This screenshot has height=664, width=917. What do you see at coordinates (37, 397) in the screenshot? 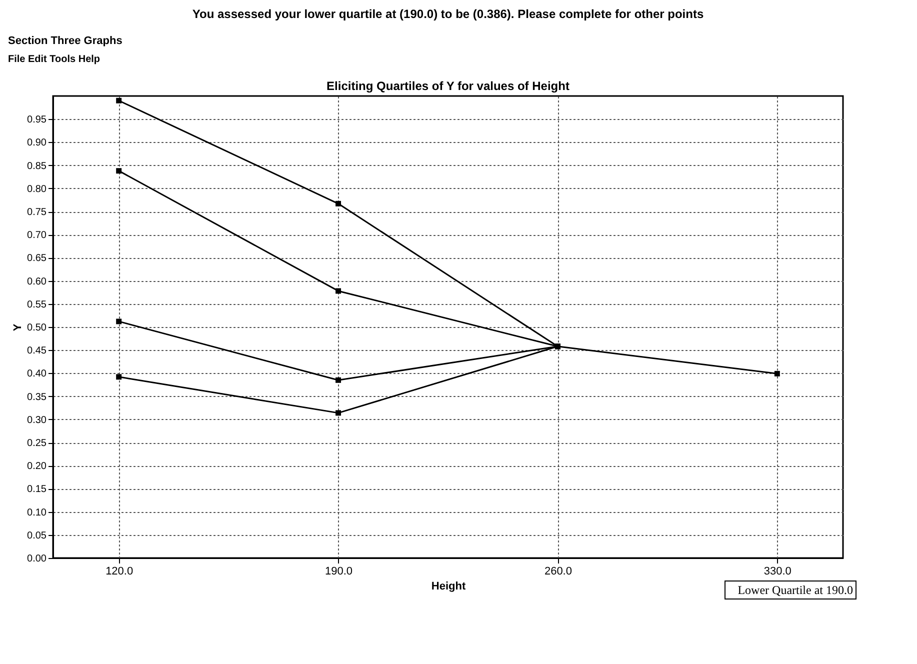
I see `y-tick-label: 0.35` at bounding box center [37, 397].